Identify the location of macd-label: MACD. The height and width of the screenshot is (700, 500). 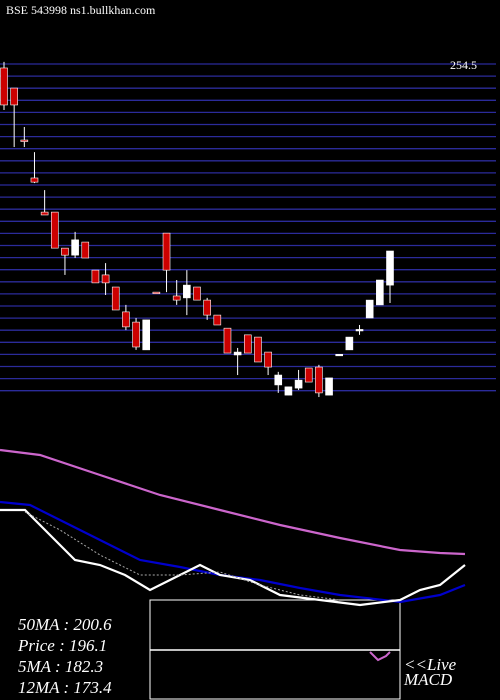
(428, 679).